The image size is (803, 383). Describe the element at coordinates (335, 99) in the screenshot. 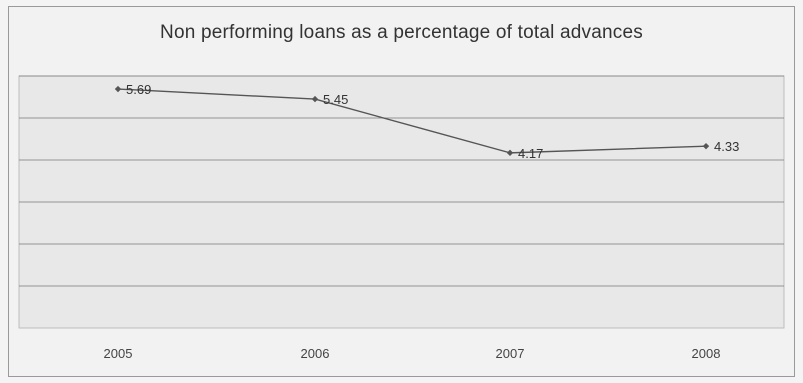

I see `data-label: 5.45` at that location.